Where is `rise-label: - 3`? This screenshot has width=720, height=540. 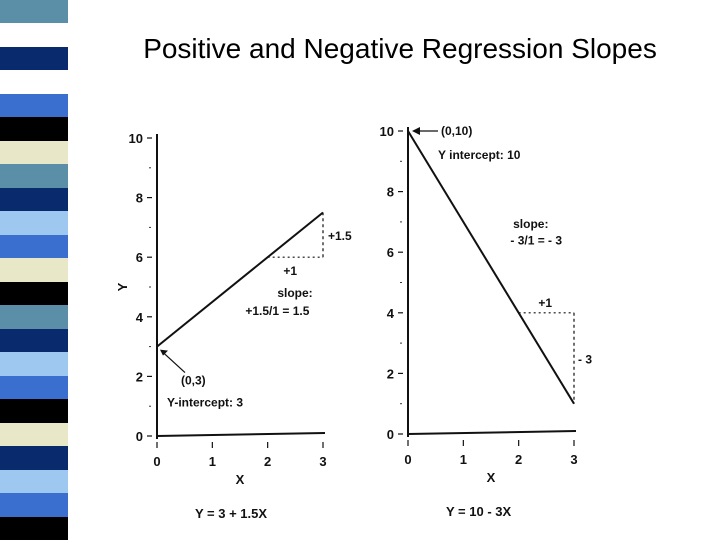 rise-label: - 3 is located at coordinates (585, 359).